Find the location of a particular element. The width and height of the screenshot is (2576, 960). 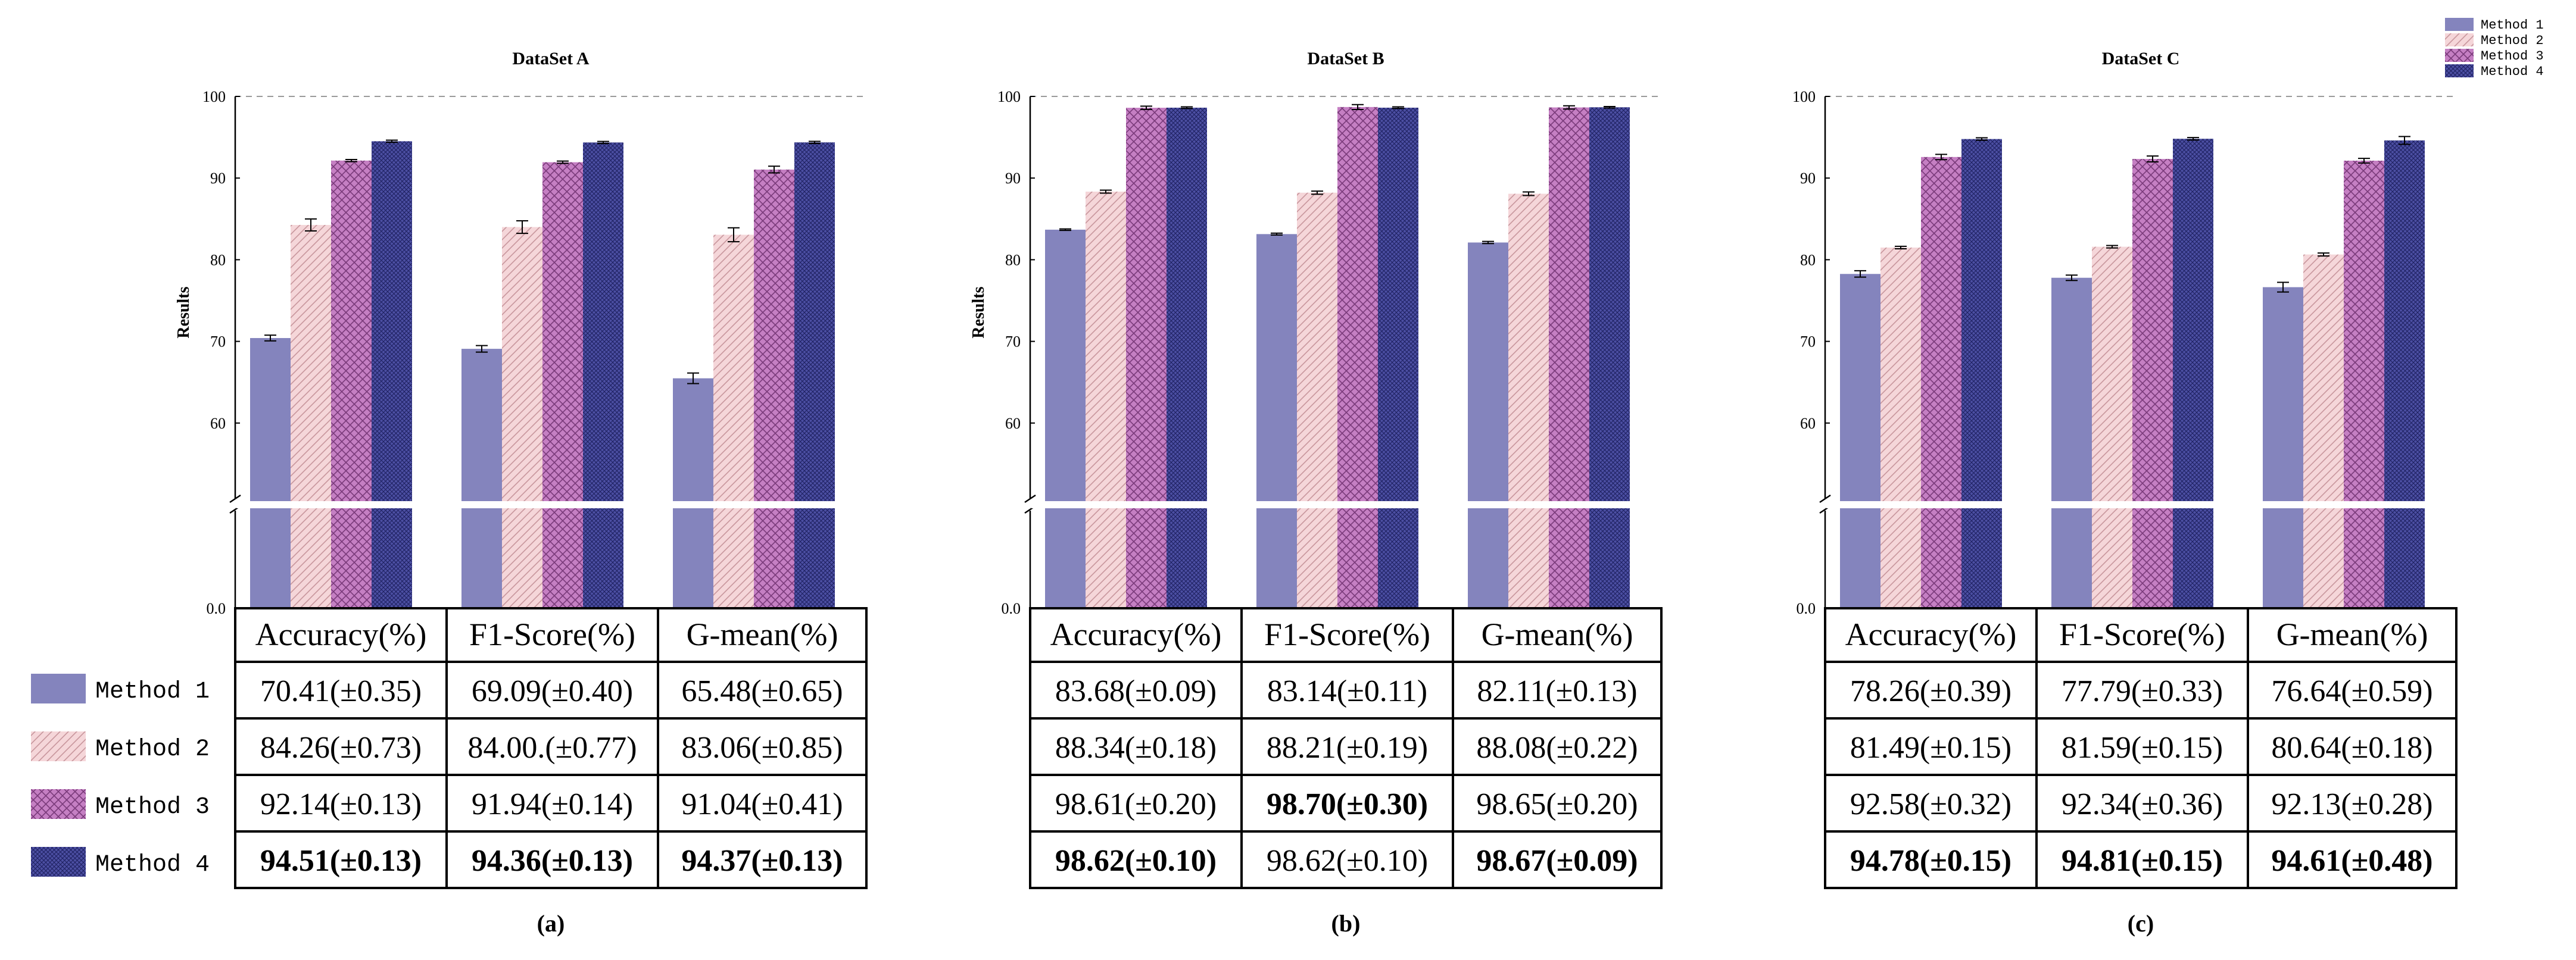

table-cell: 88.34(±0.18) is located at coordinates (1136, 748).